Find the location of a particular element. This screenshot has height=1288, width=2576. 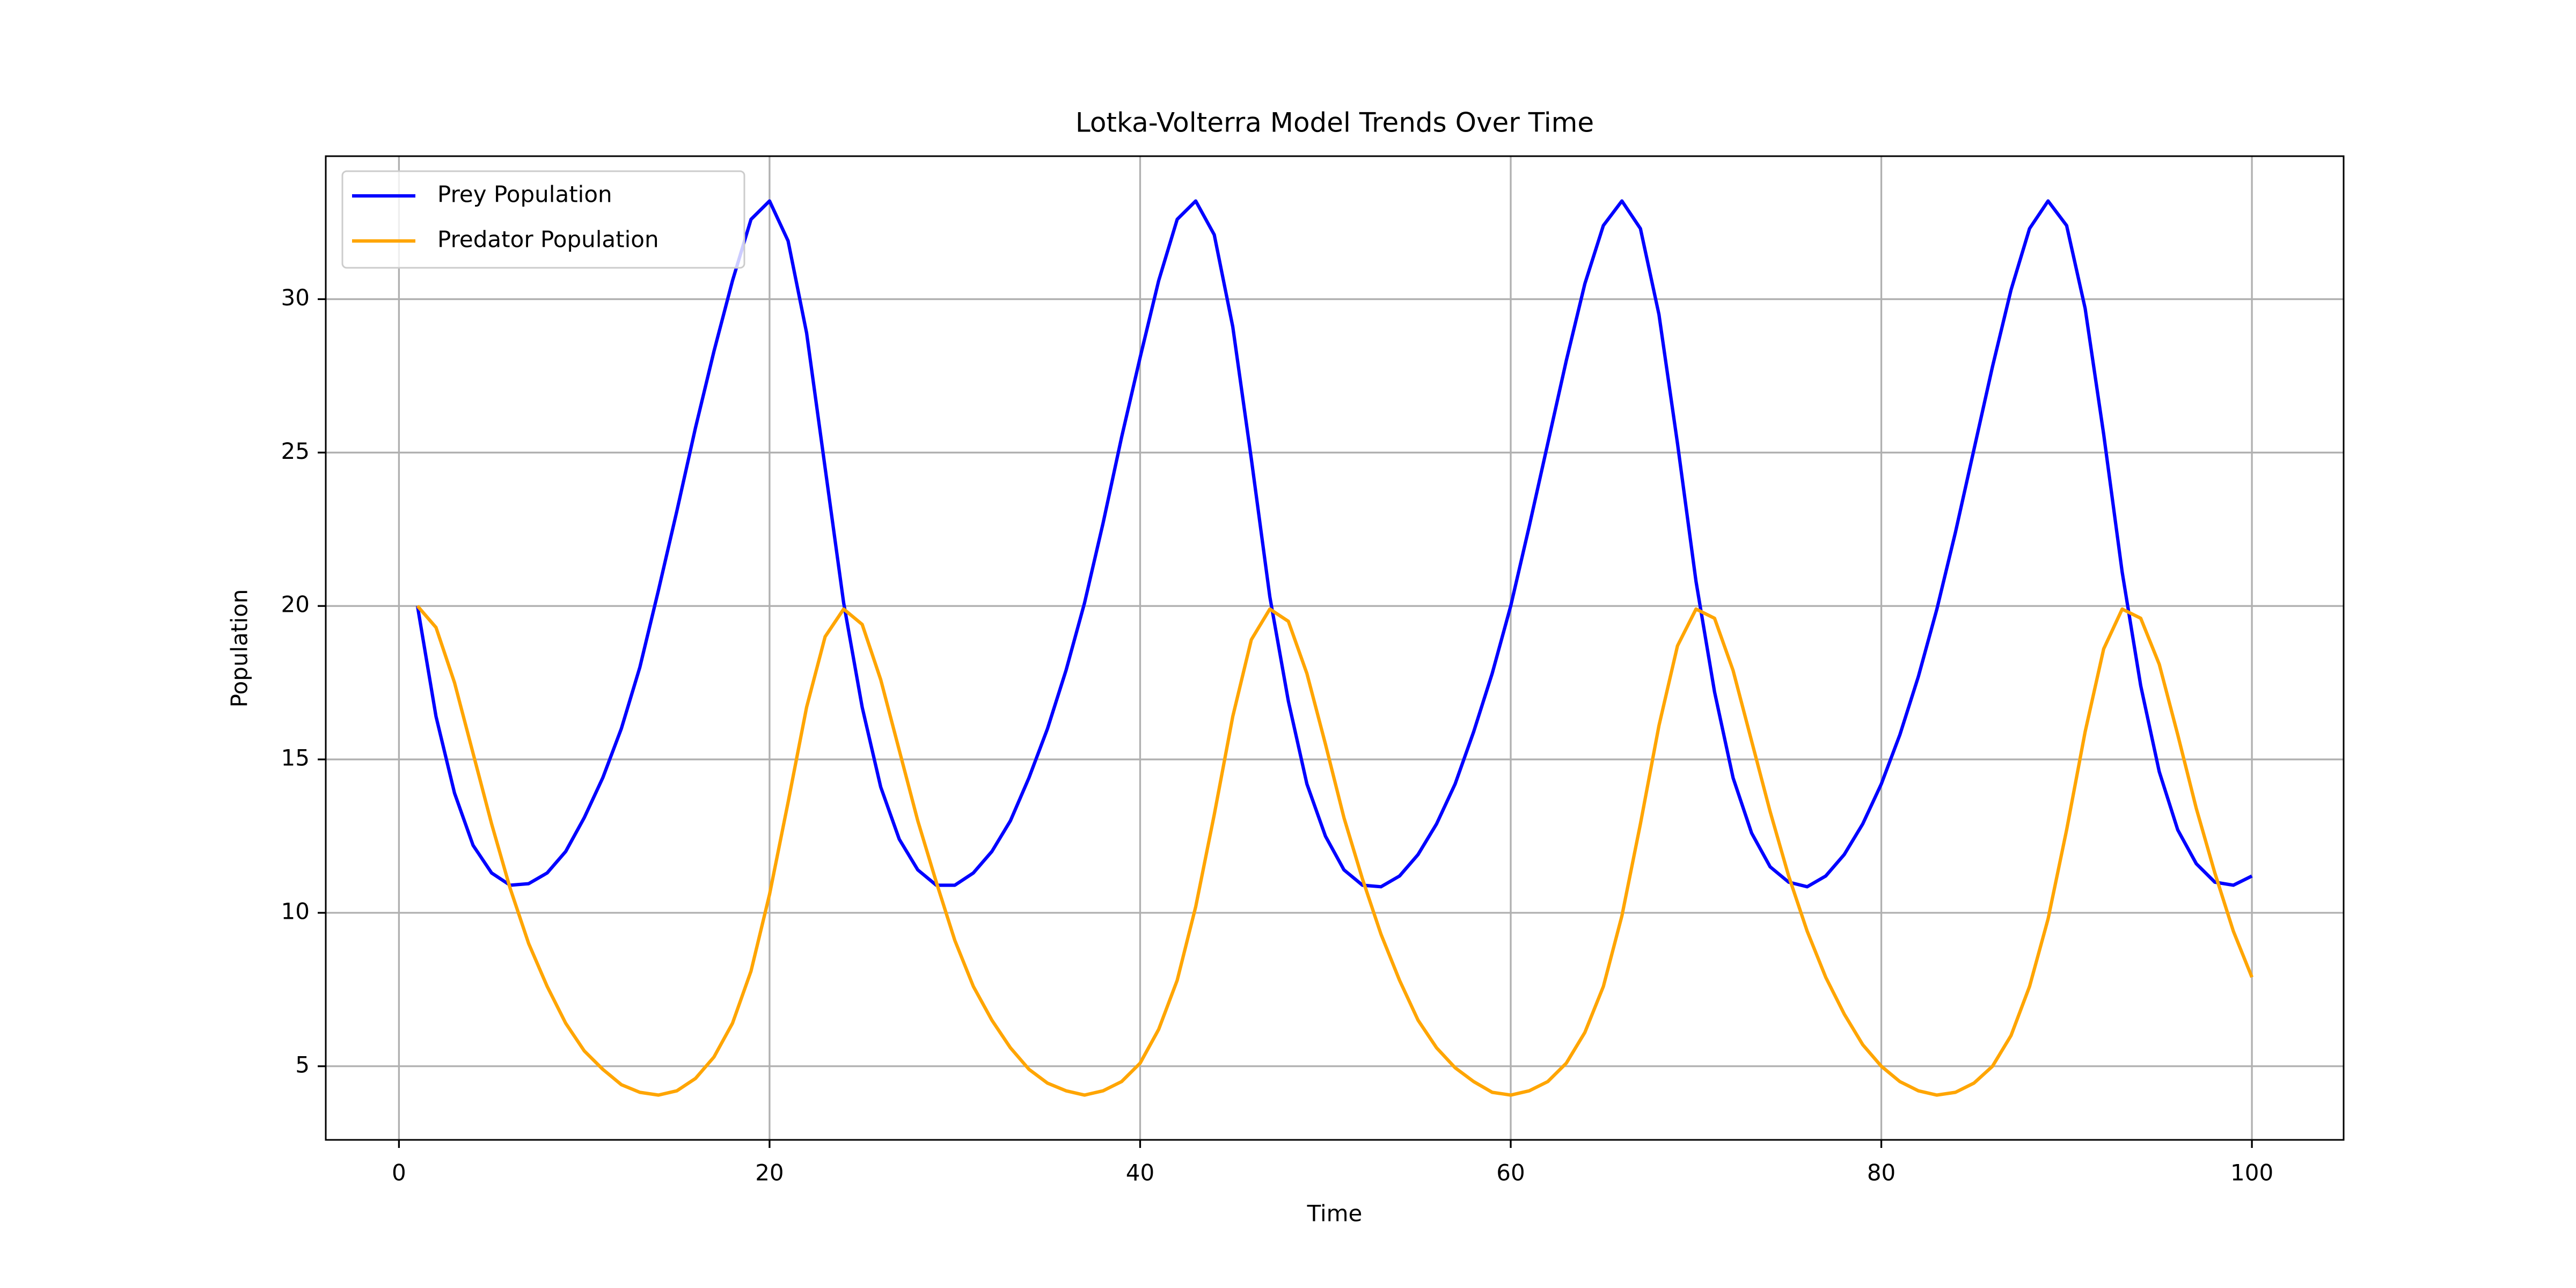

x-tick-label: 0 is located at coordinates (399, 1173).